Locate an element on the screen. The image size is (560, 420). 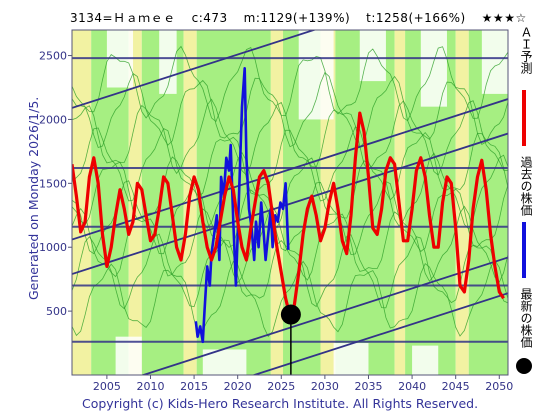
x-tick-label: 2005 is located at coordinates (107, 386).